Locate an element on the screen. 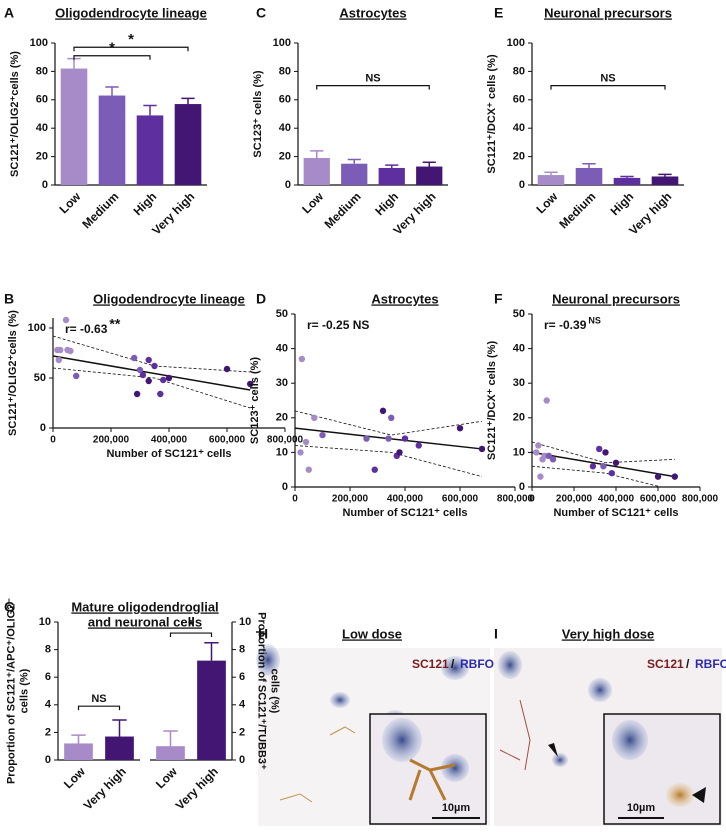 Image resolution: width=726 pixels, height=836 pixels. x-axis-label: Number of SC121⁺ cells is located at coordinates (168, 454).